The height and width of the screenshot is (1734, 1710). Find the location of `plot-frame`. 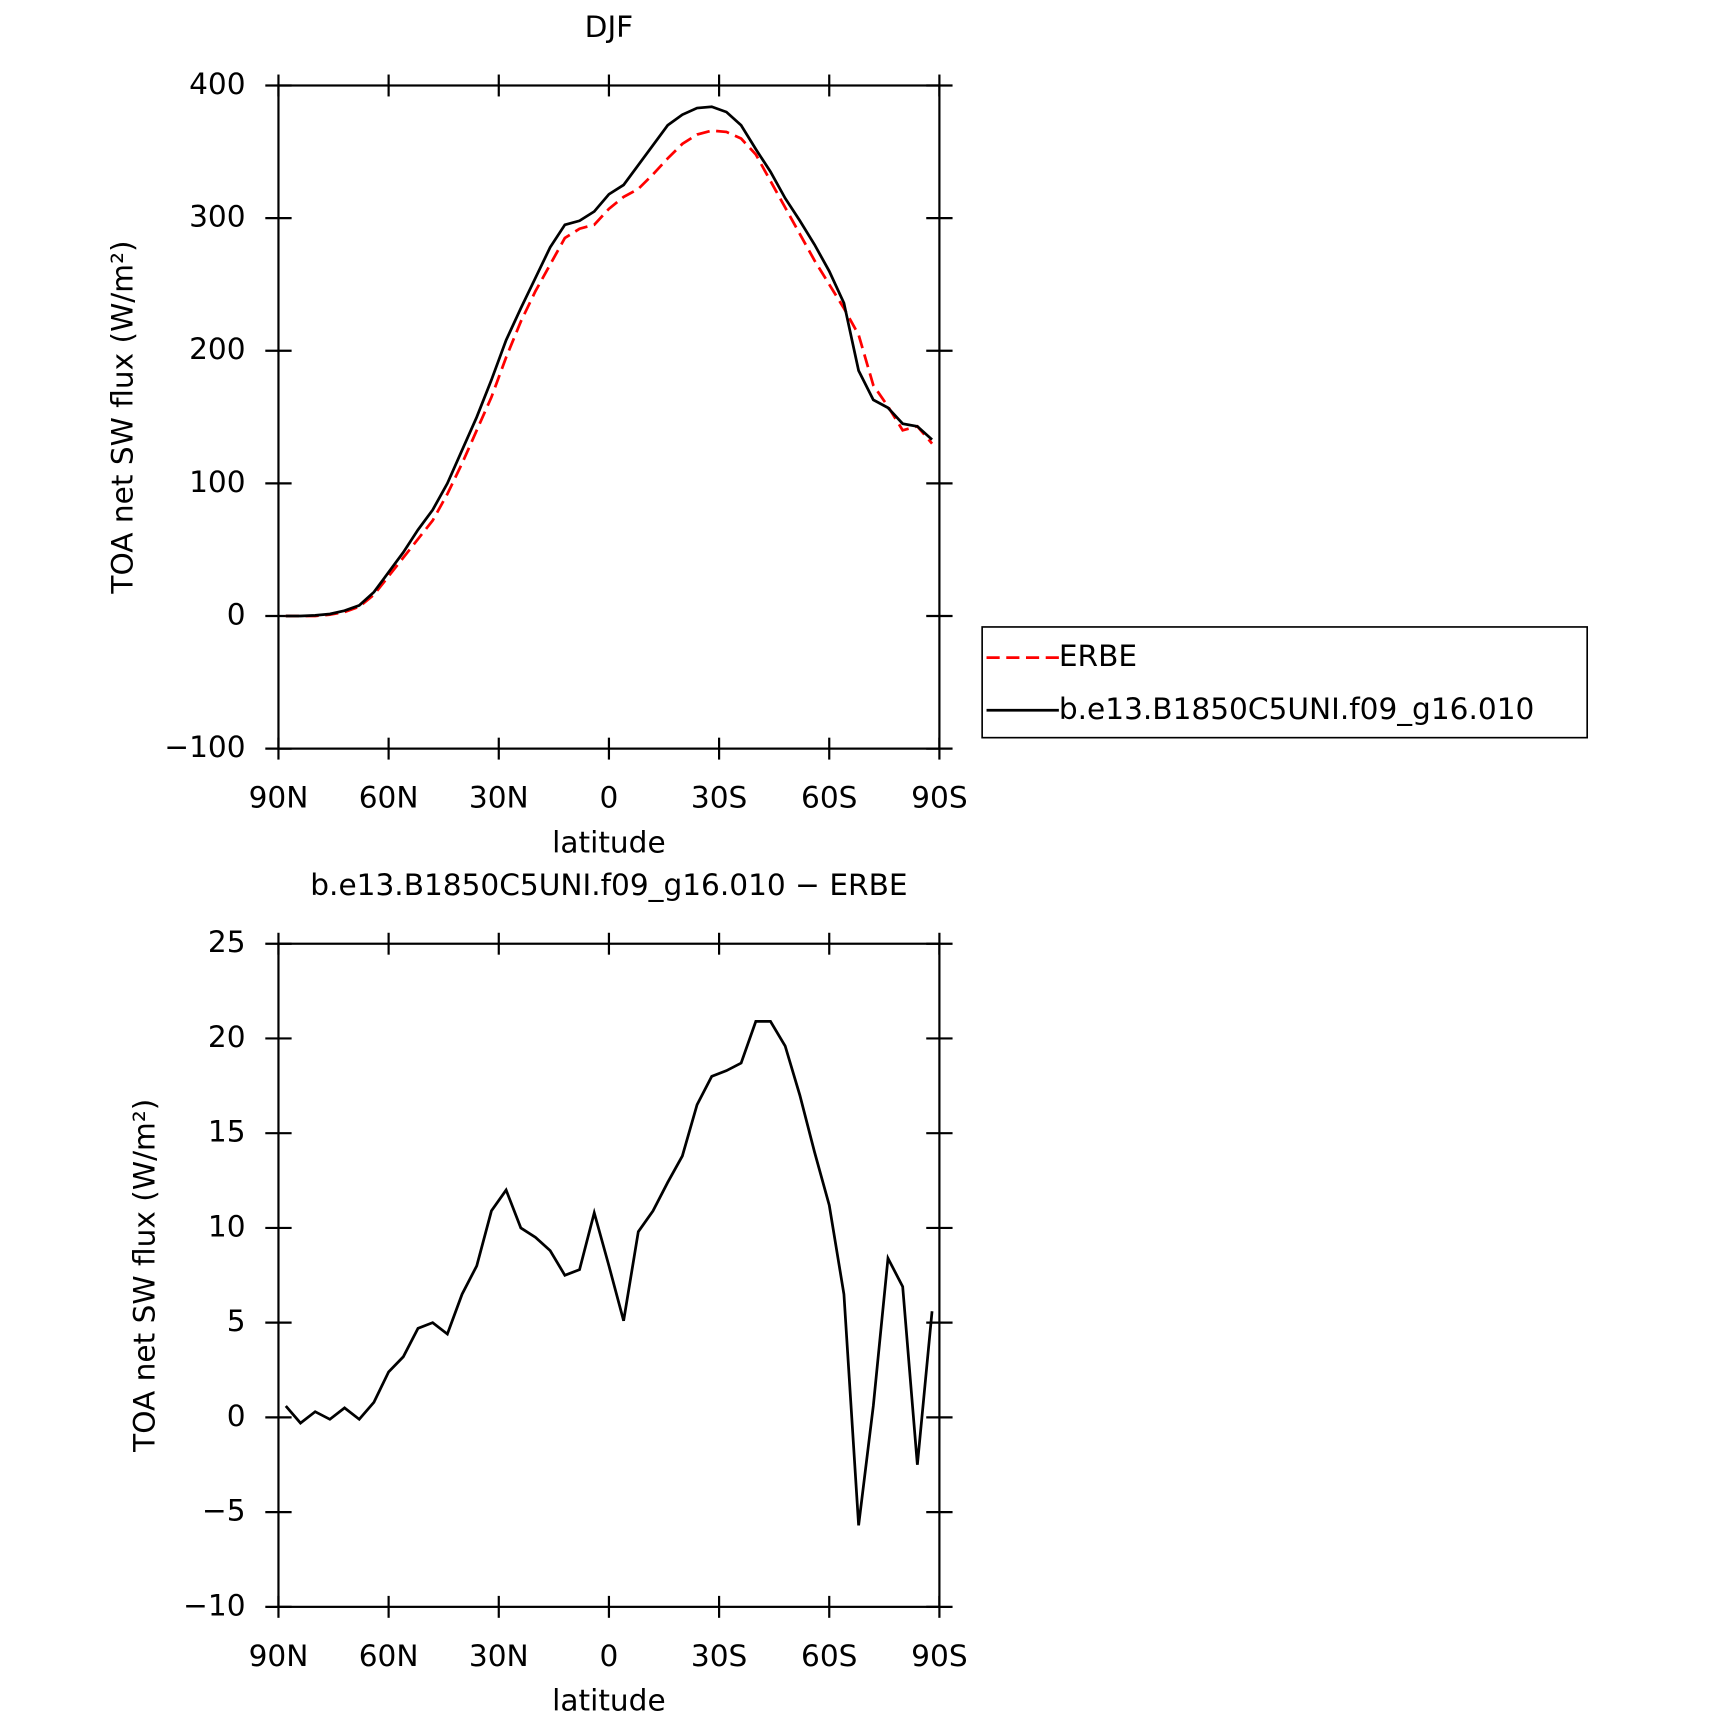

plot-frame is located at coordinates (609, 417).